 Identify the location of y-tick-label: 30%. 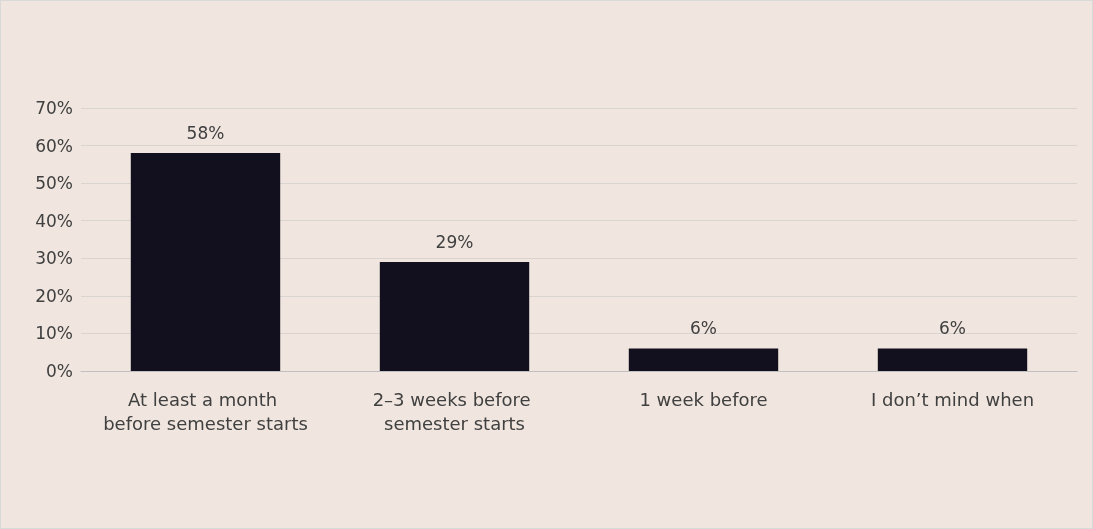
(54, 258).